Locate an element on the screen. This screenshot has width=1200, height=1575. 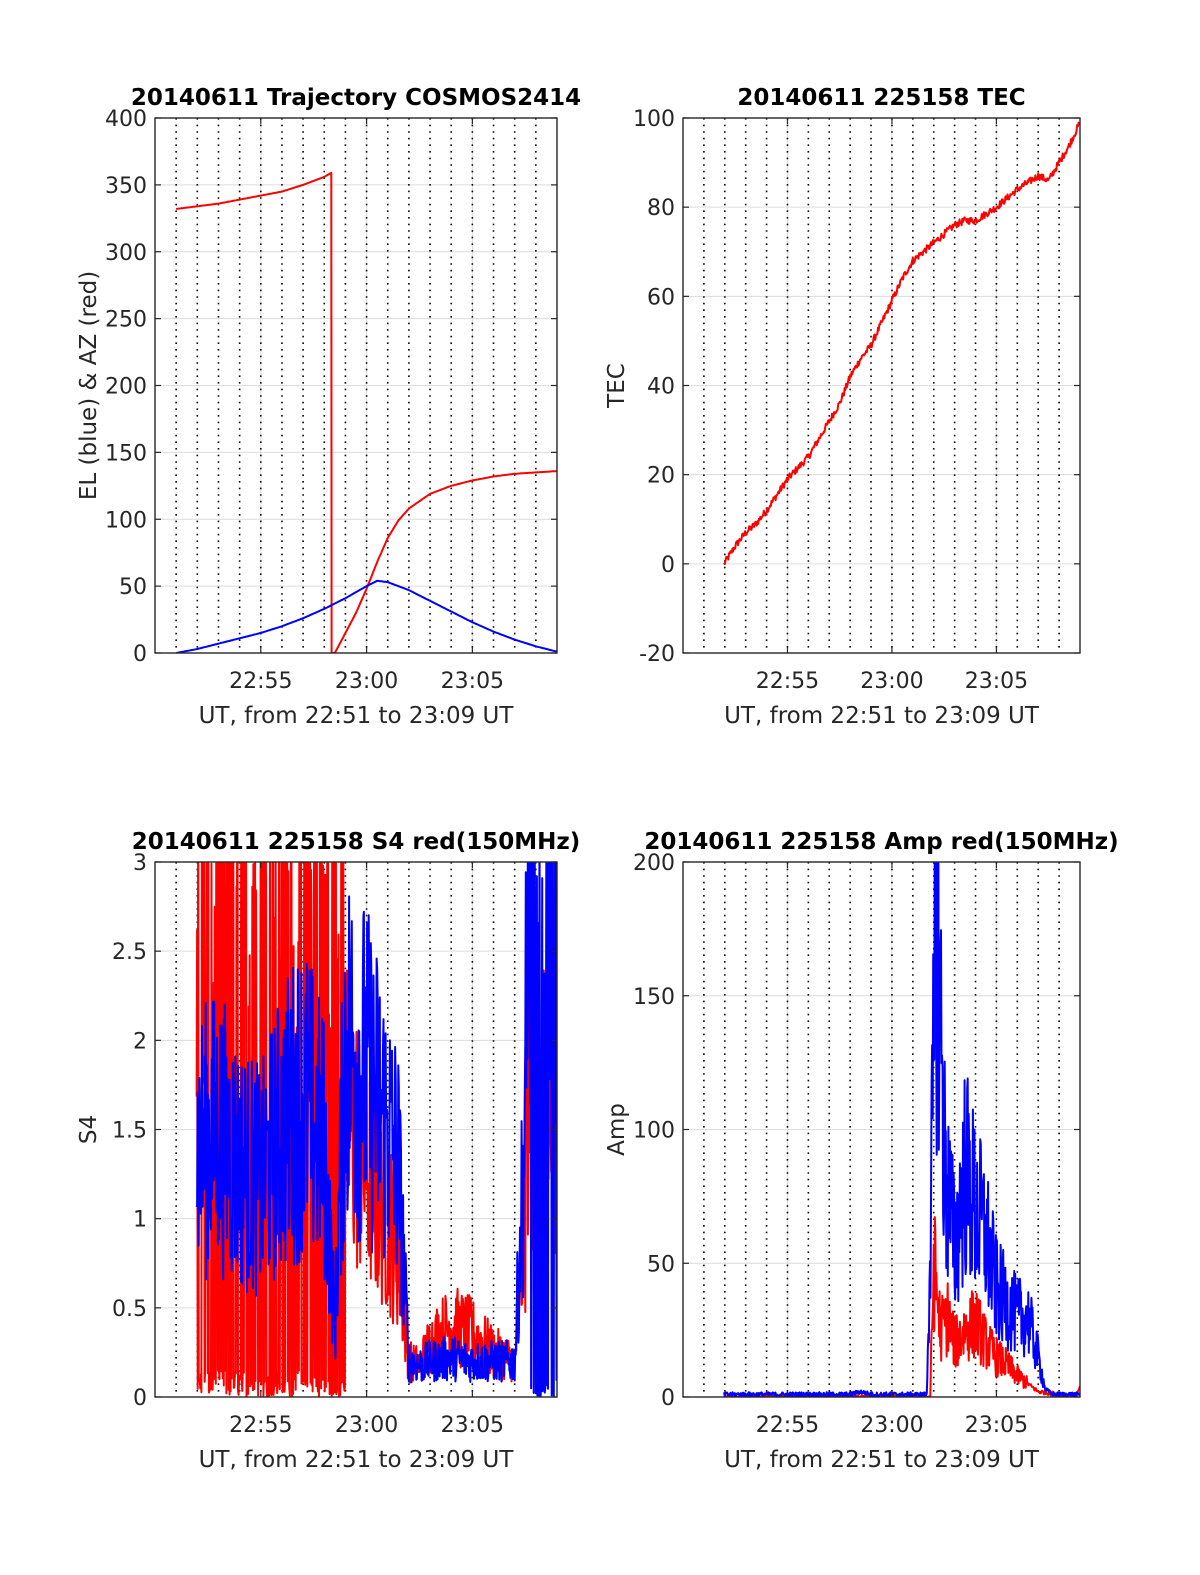
chart-title: 20140611 225158 TEC is located at coordinates (881, 98).